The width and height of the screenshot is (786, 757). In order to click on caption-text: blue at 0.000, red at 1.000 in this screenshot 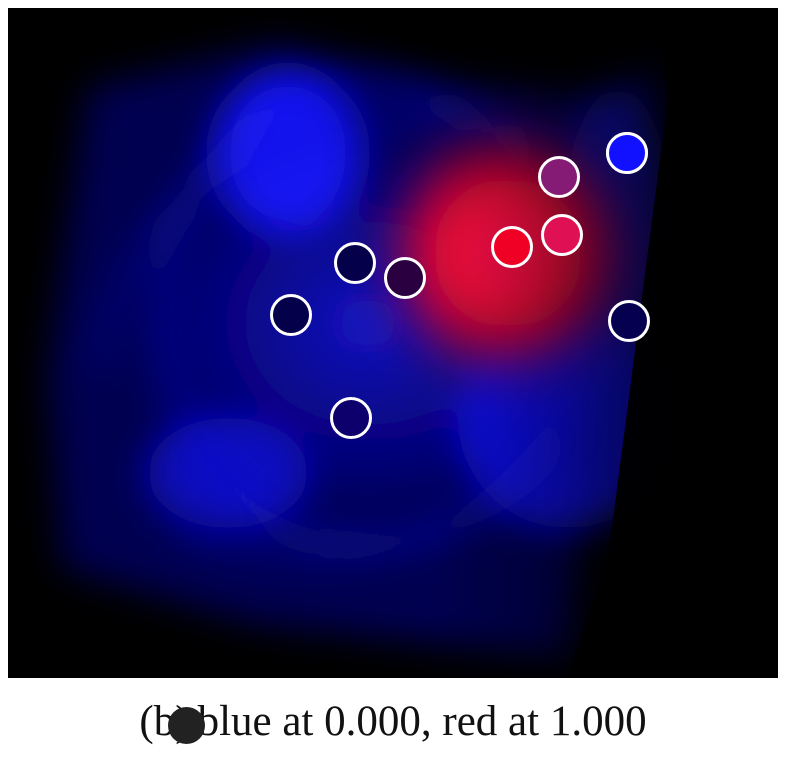, I will do `click(422, 721)`.